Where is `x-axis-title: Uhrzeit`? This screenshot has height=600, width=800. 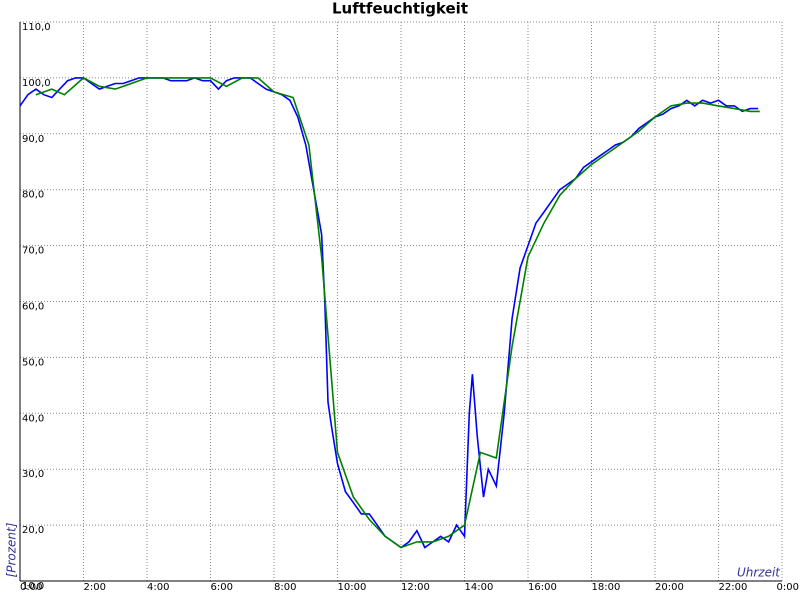 x-axis-title: Uhrzeit is located at coordinates (759, 573).